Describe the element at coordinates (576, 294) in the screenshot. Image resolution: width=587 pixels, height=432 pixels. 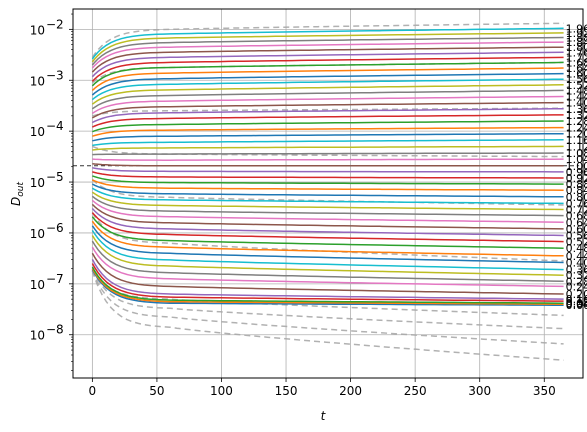
I see `series-end-label: 0.20` at that location.